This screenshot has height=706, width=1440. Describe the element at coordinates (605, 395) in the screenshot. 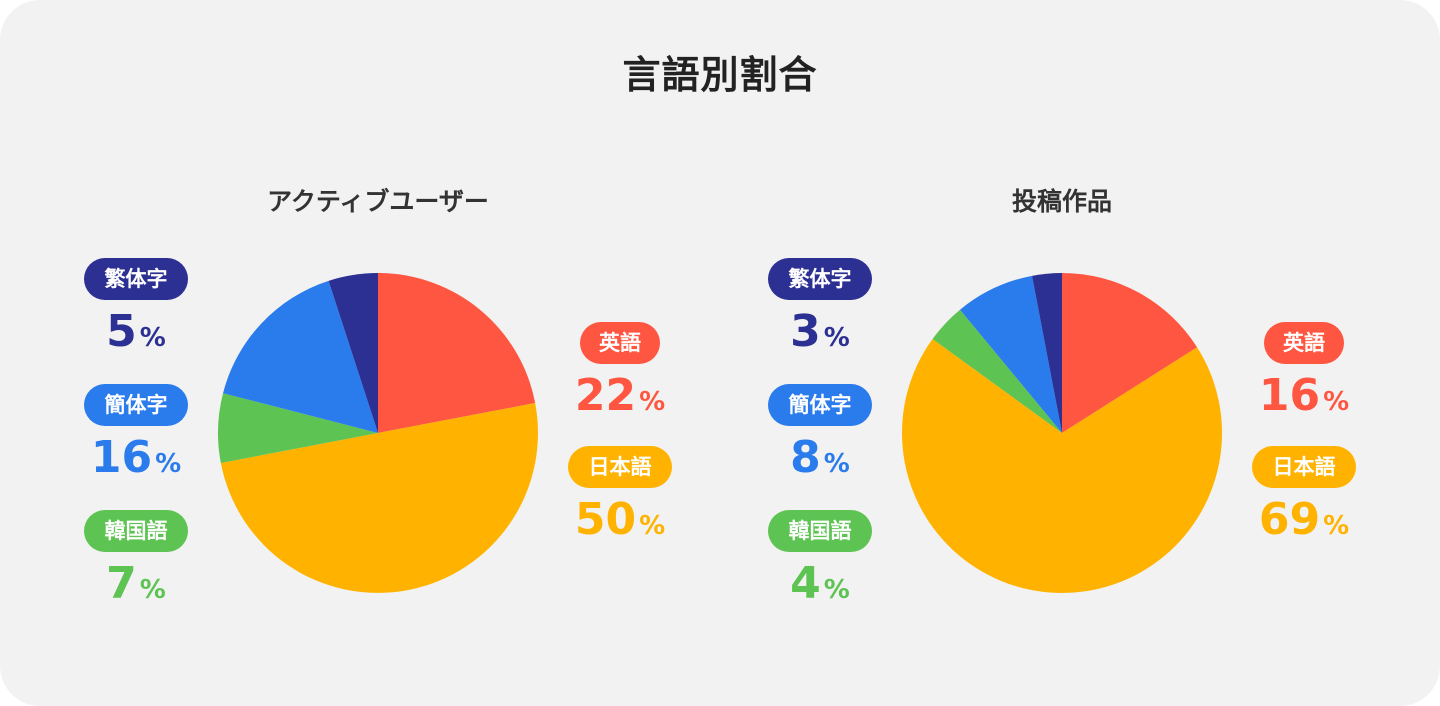

I see `value-number: 22` at that location.